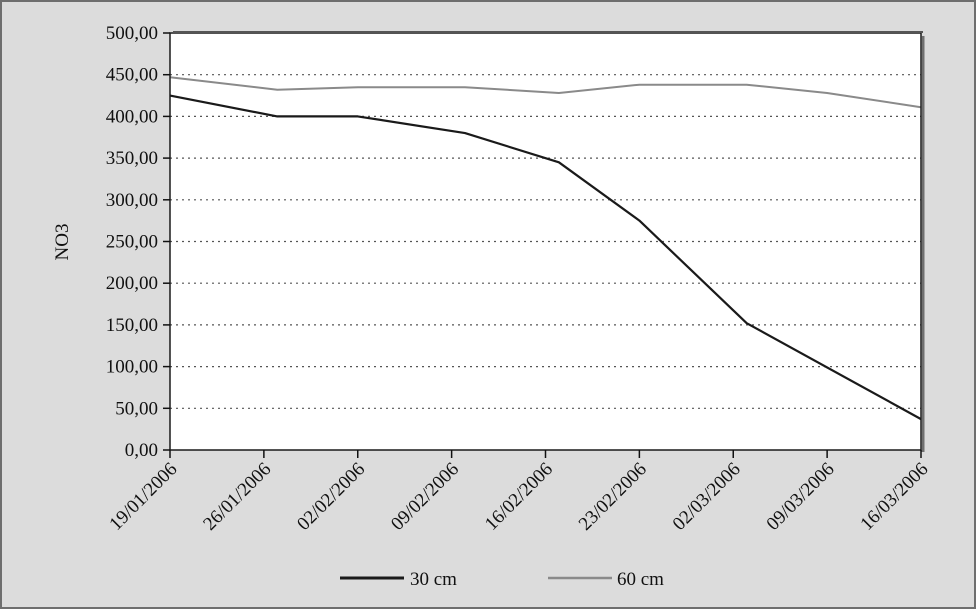 The image size is (976, 609). I want to click on x-tick-label: 16/02/2006, so click(519, 497).